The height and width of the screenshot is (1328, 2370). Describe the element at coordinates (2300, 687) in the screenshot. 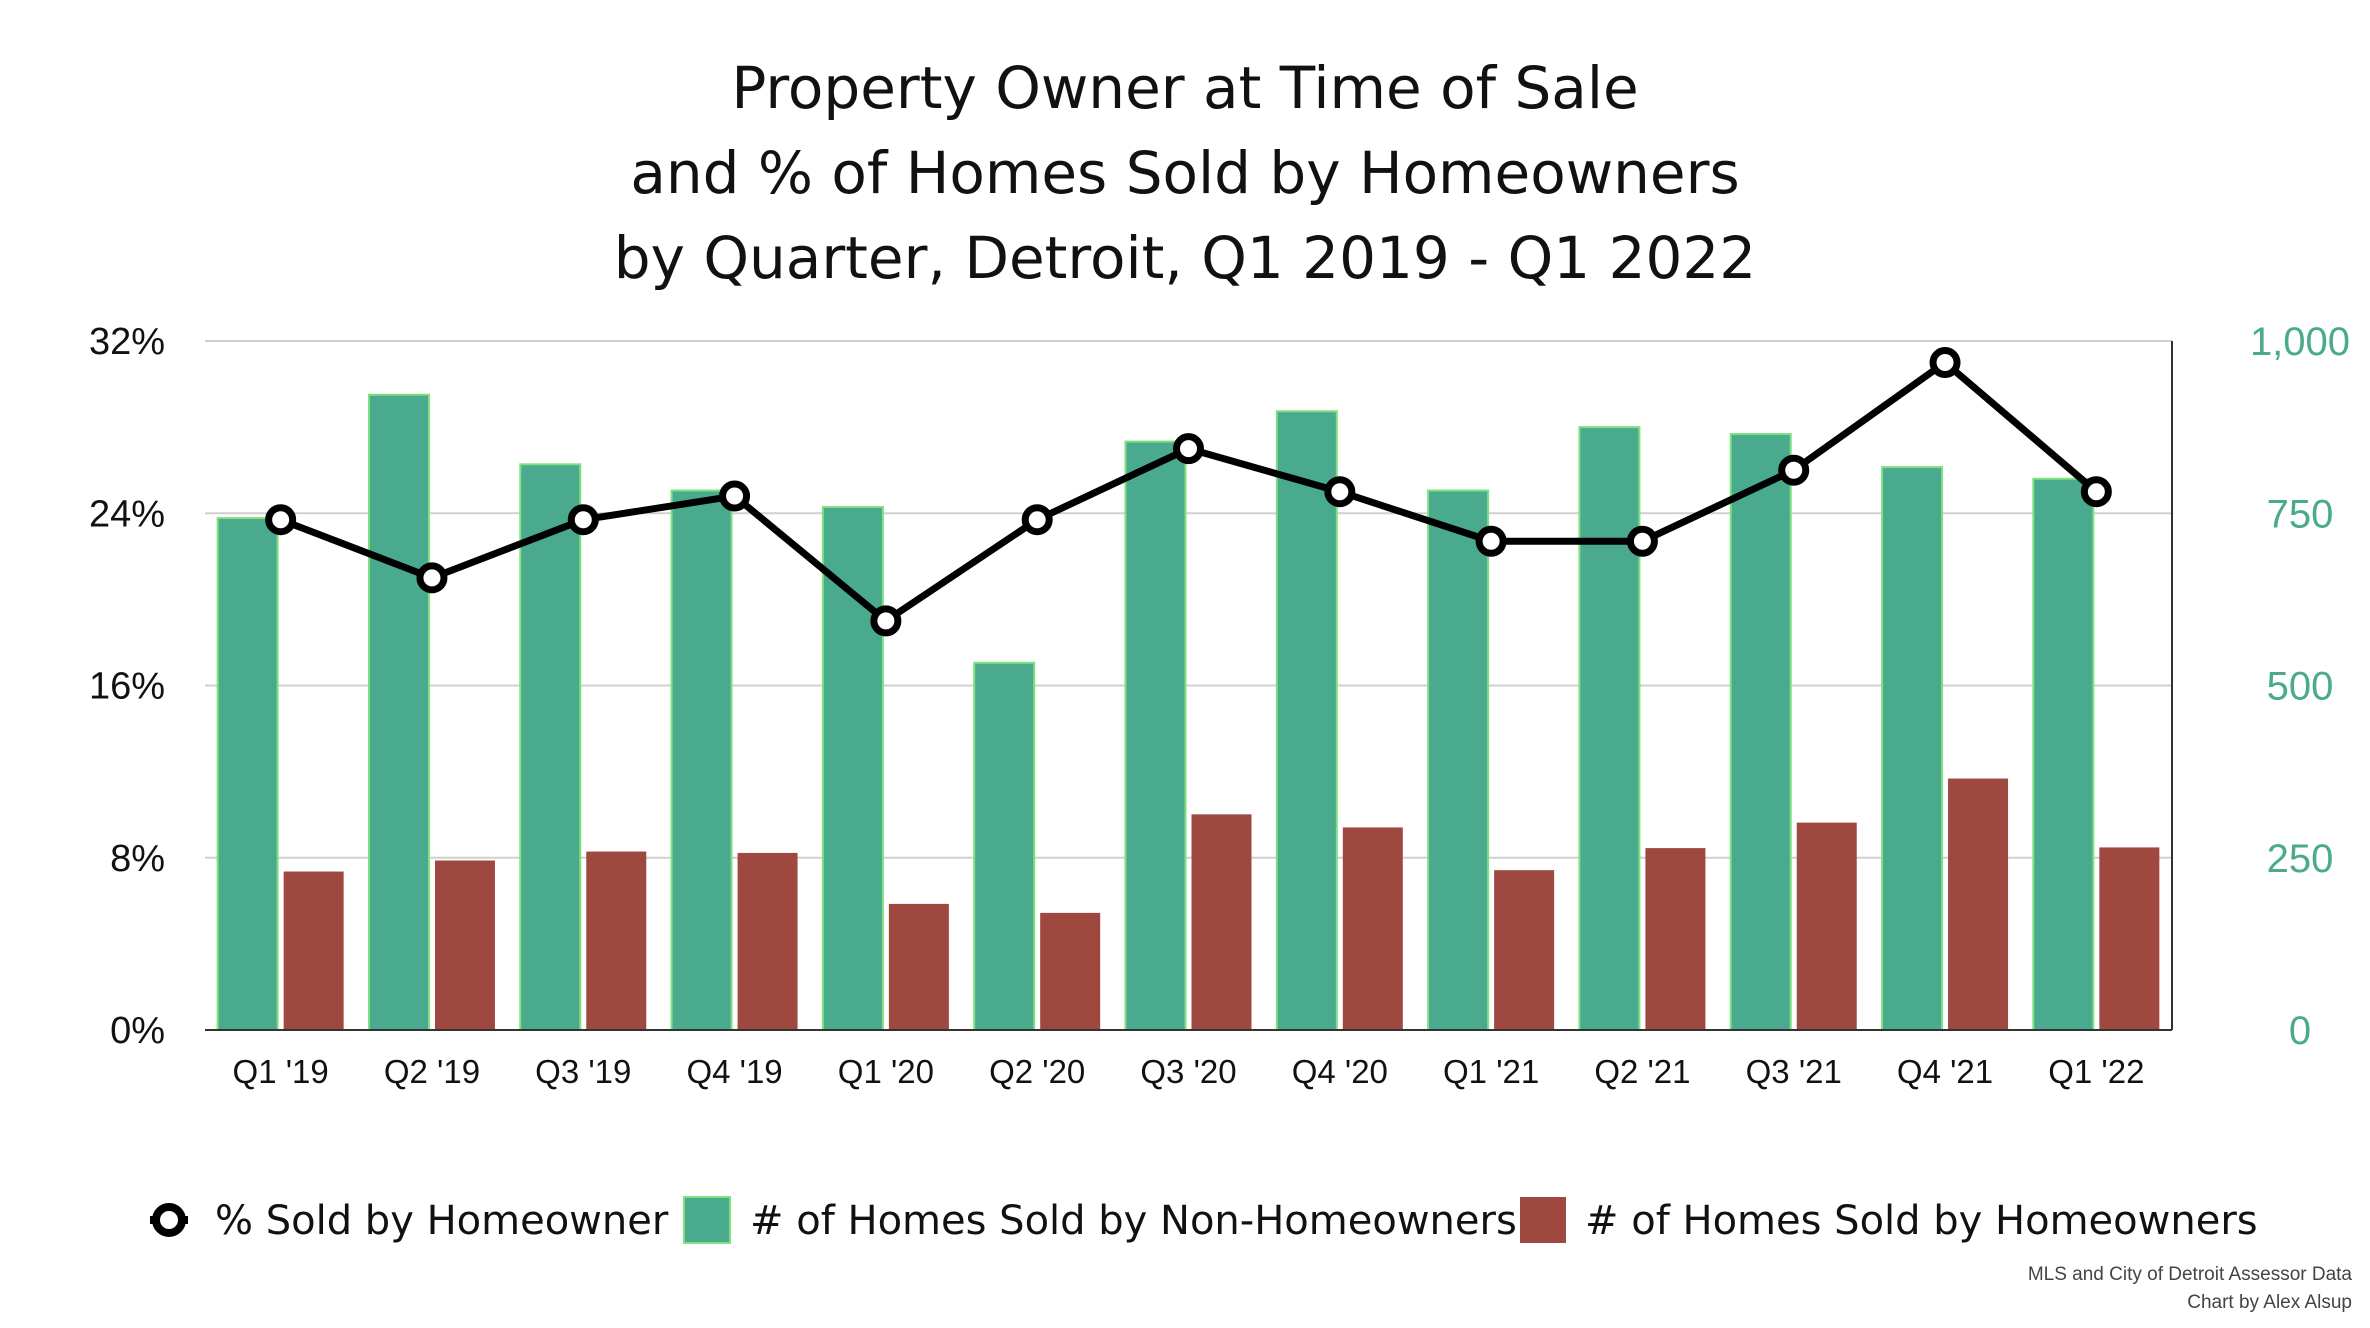

I see `y-right-tick-label: 500` at that location.